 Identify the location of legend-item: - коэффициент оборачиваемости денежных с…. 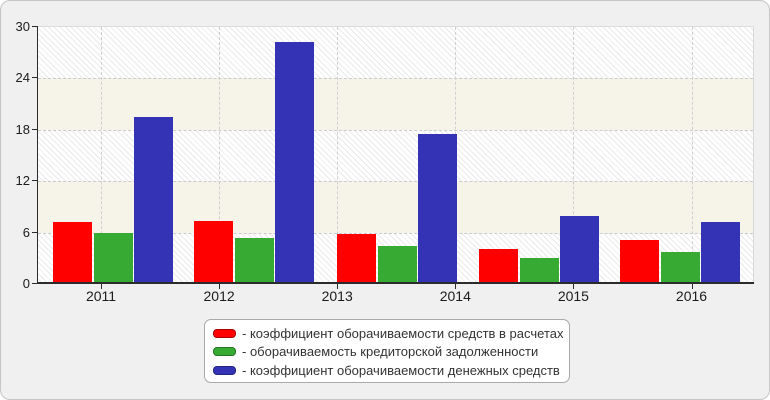
(391, 370).